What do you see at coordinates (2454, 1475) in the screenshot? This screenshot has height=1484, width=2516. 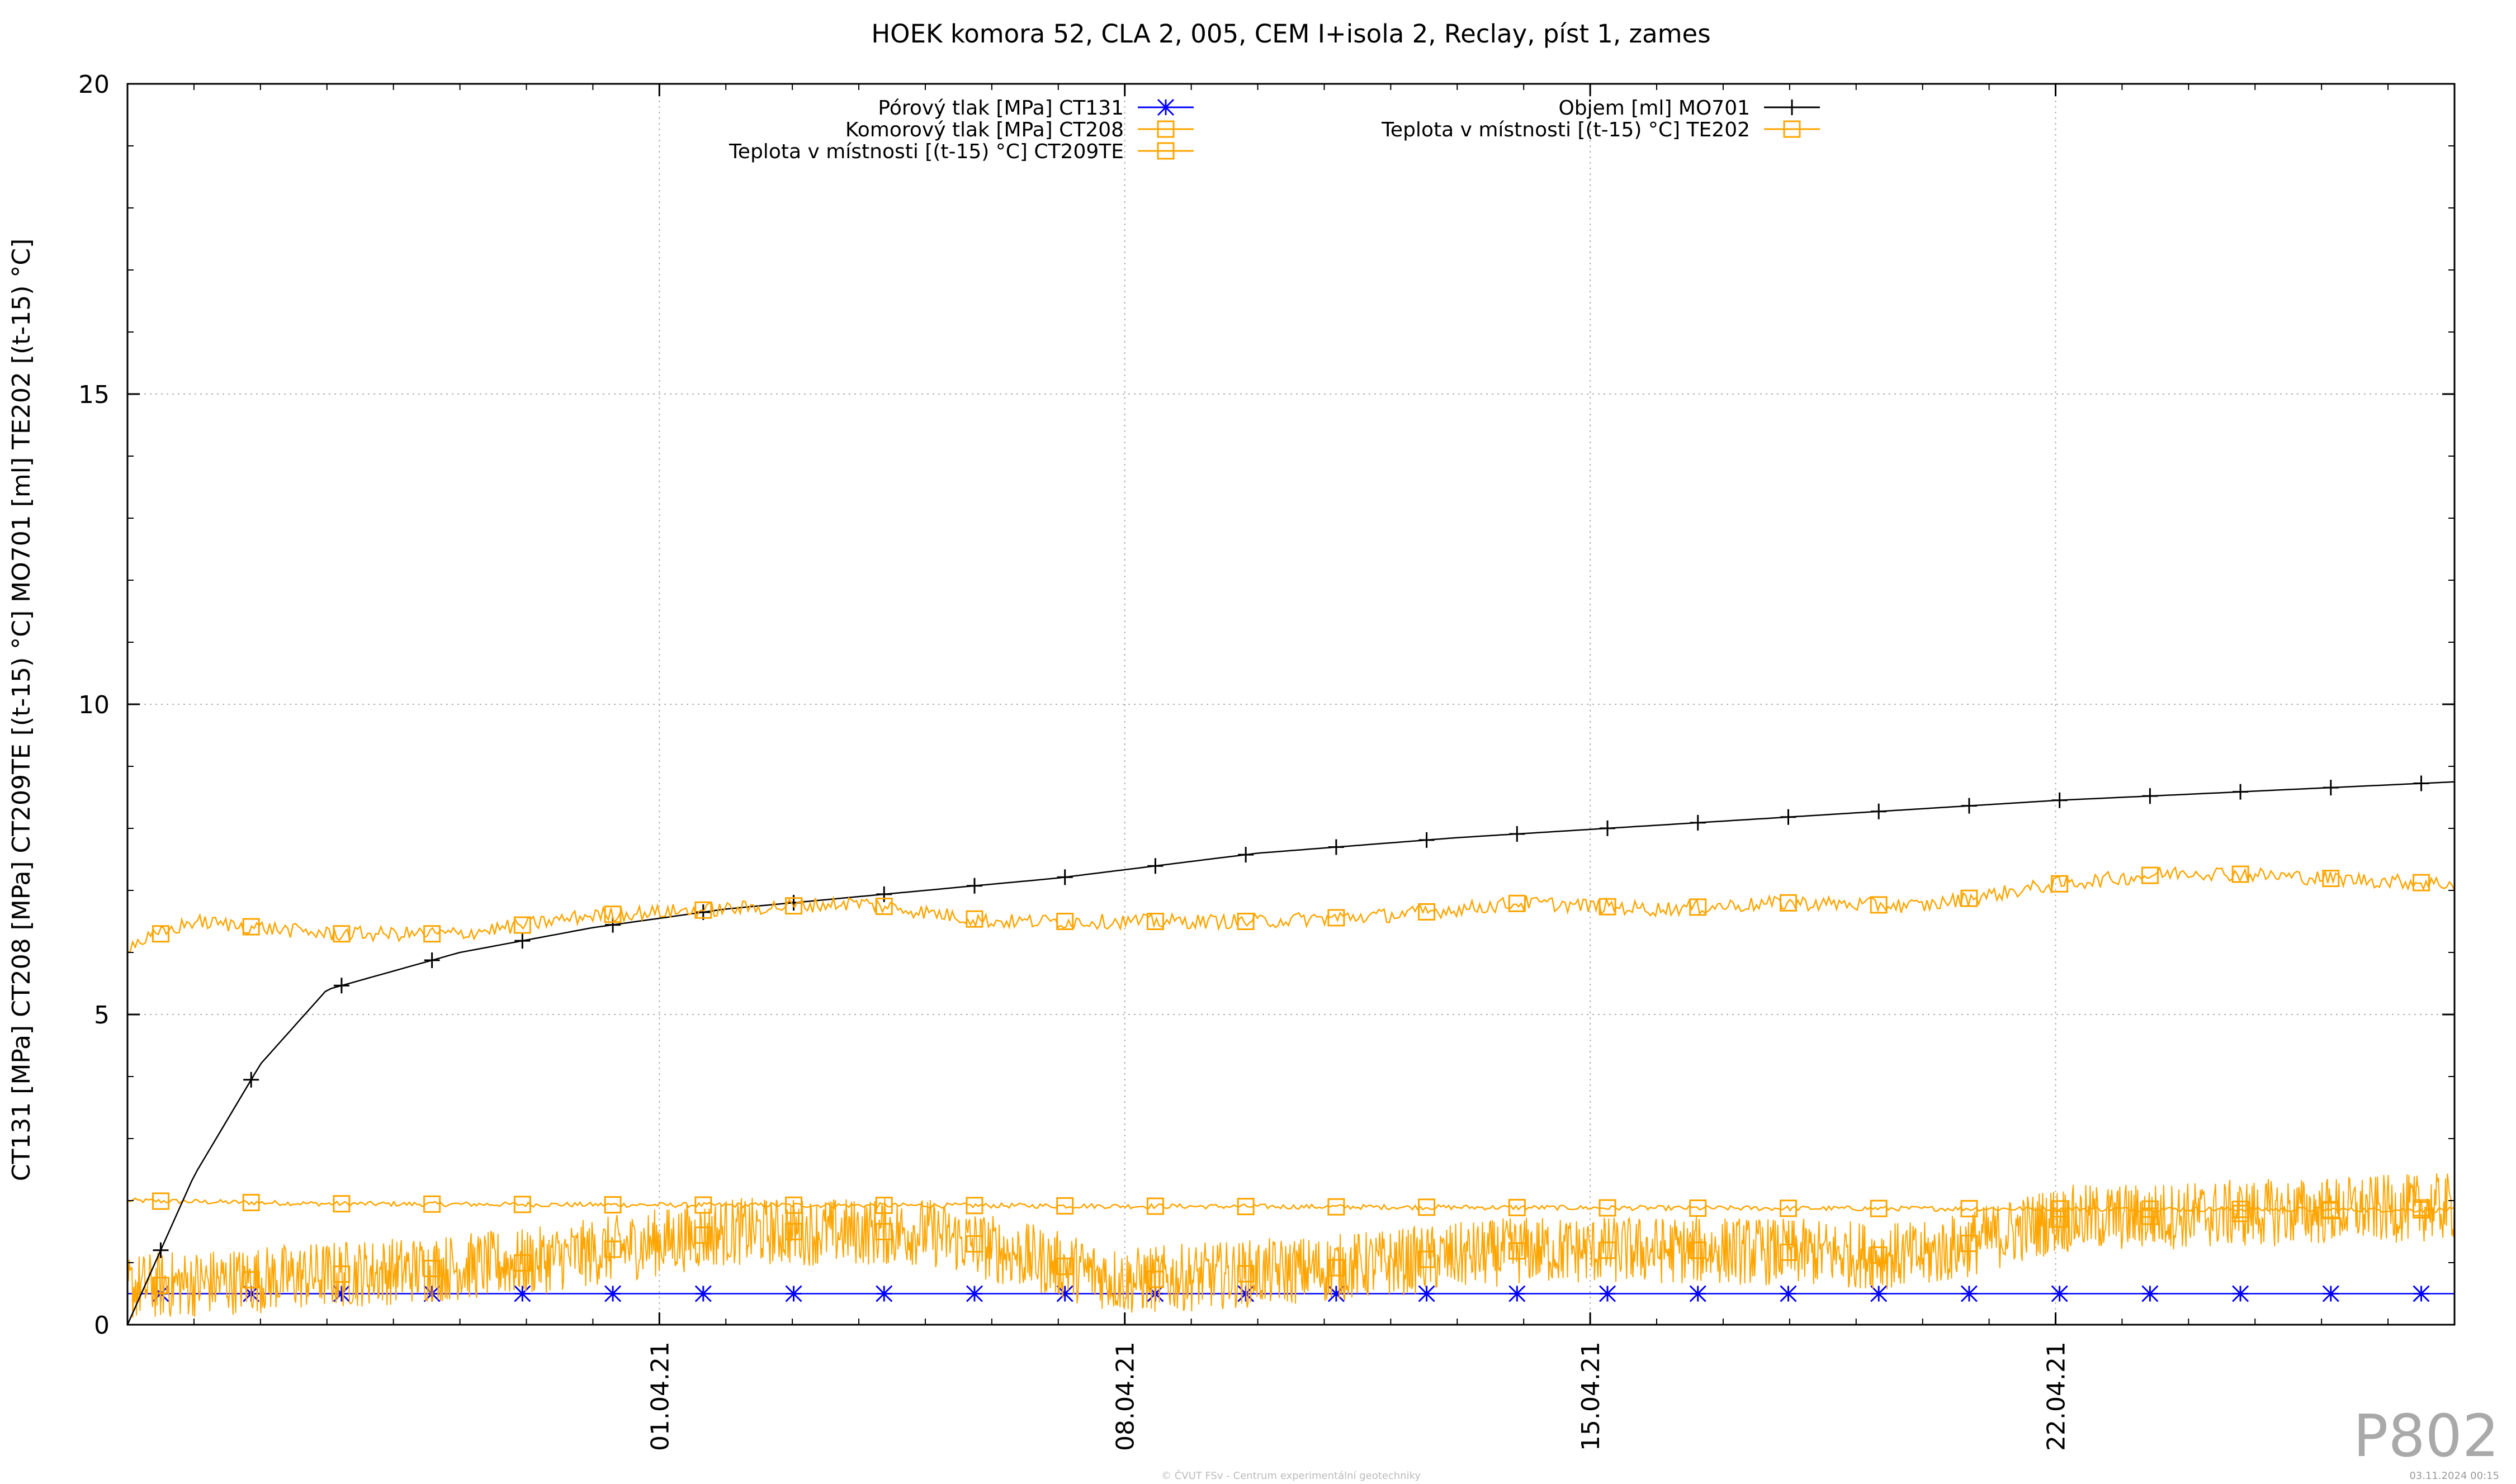 I see `footer-timestamp: 03.11.2024 00:15` at bounding box center [2454, 1475].